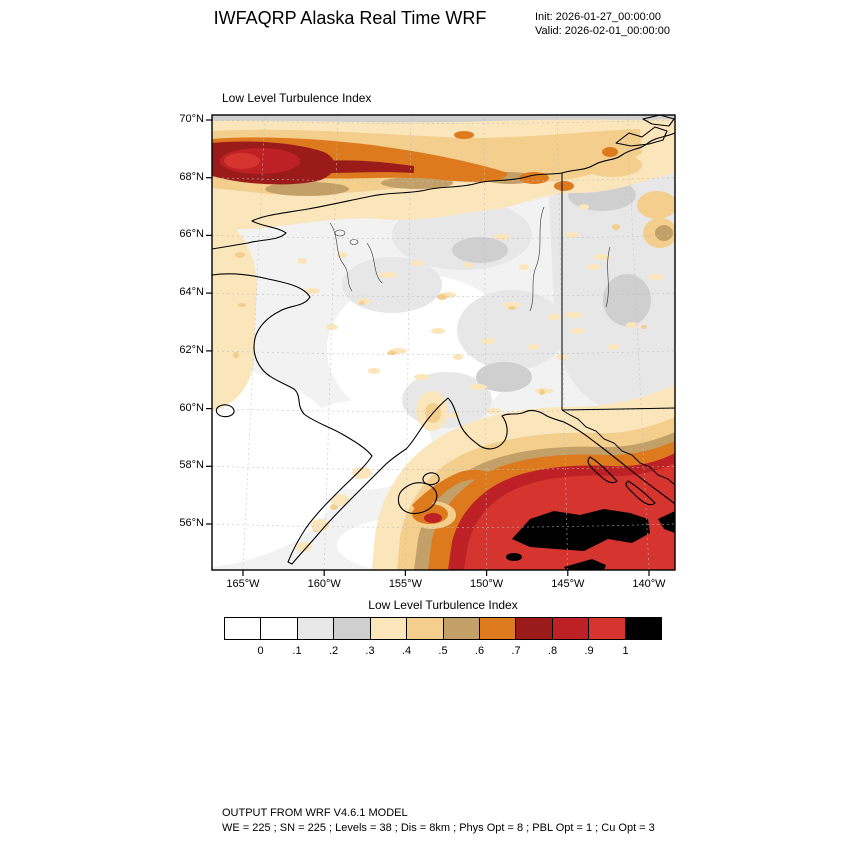 Image resolution: width=850 pixels, height=850 pixels. What do you see at coordinates (443, 605) in the screenshot?
I see `colorbar-title: Low Level Turbulence Index` at bounding box center [443, 605].